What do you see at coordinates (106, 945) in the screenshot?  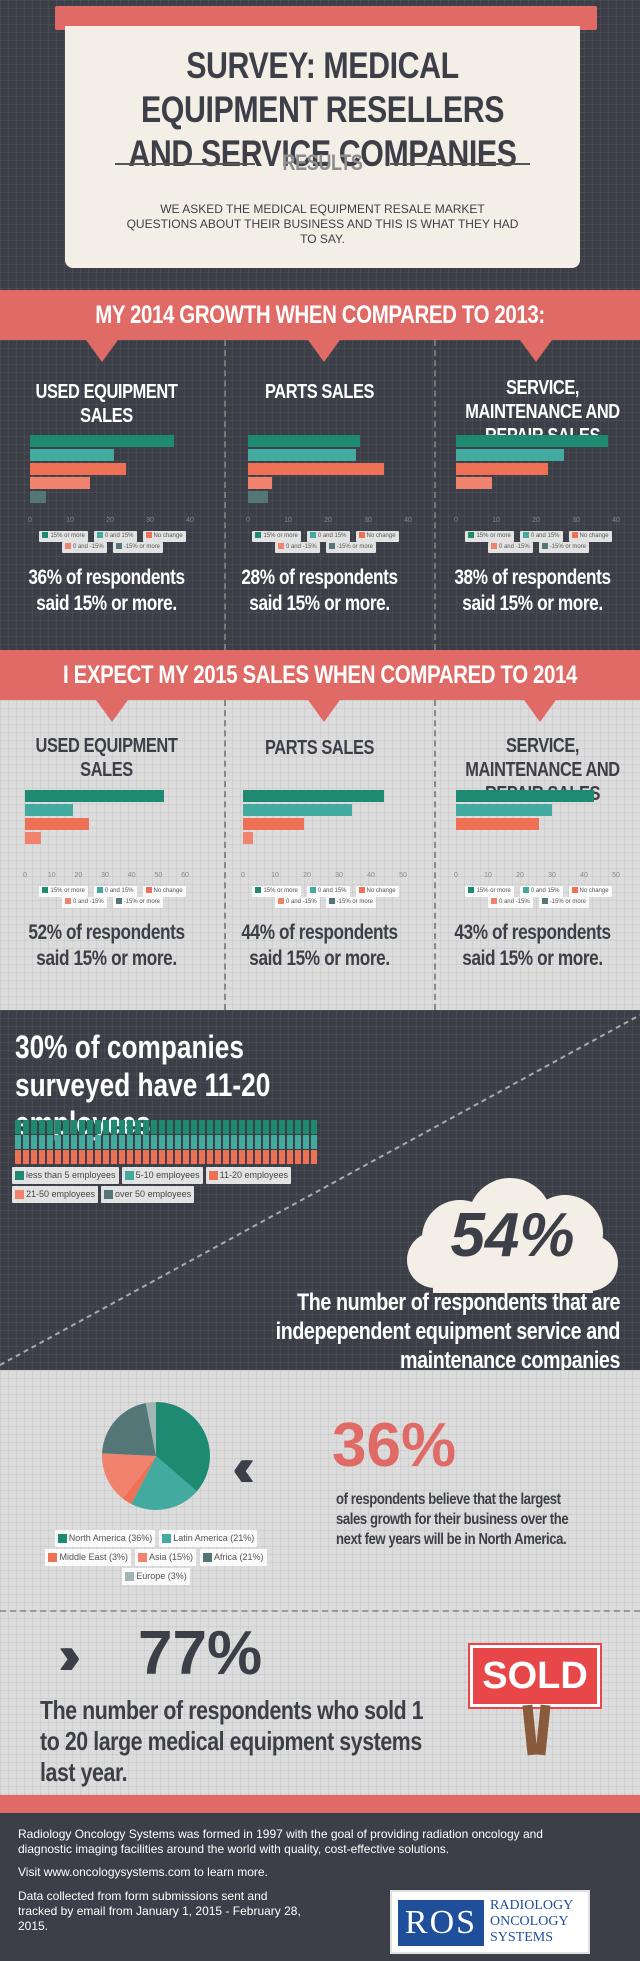 I see `chart-caption: 52% of respondents said 15% or more.` at bounding box center [106, 945].